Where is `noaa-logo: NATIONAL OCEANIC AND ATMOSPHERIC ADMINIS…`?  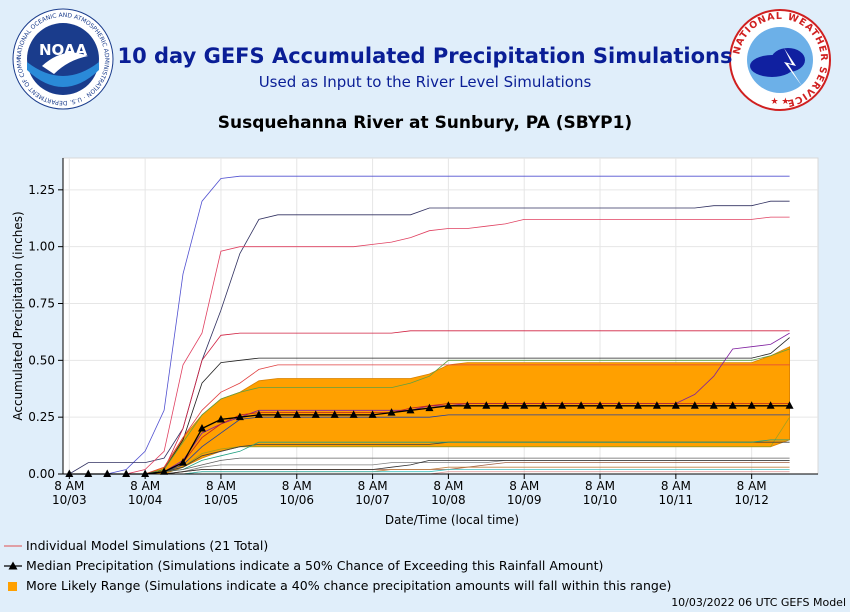 noaa-logo: NATIONAL OCEANIC AND ATMOSPHERIC ADMINIS… is located at coordinates (63, 59).